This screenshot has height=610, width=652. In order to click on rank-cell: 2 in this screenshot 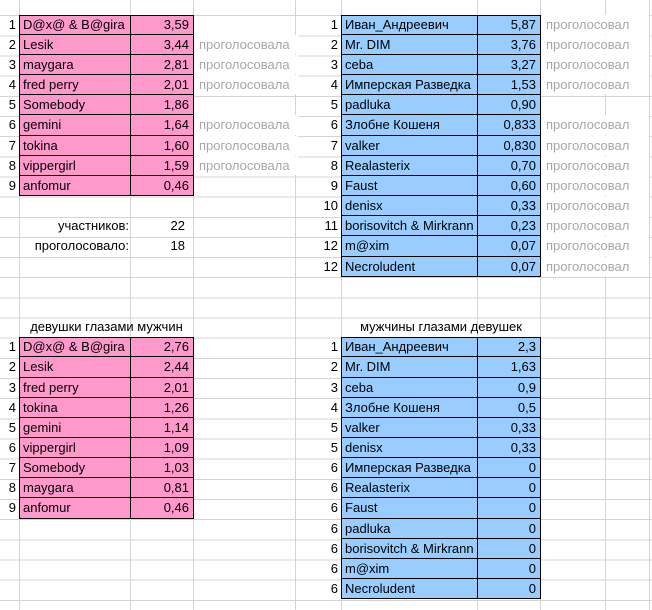, I will do `click(334, 367)`.